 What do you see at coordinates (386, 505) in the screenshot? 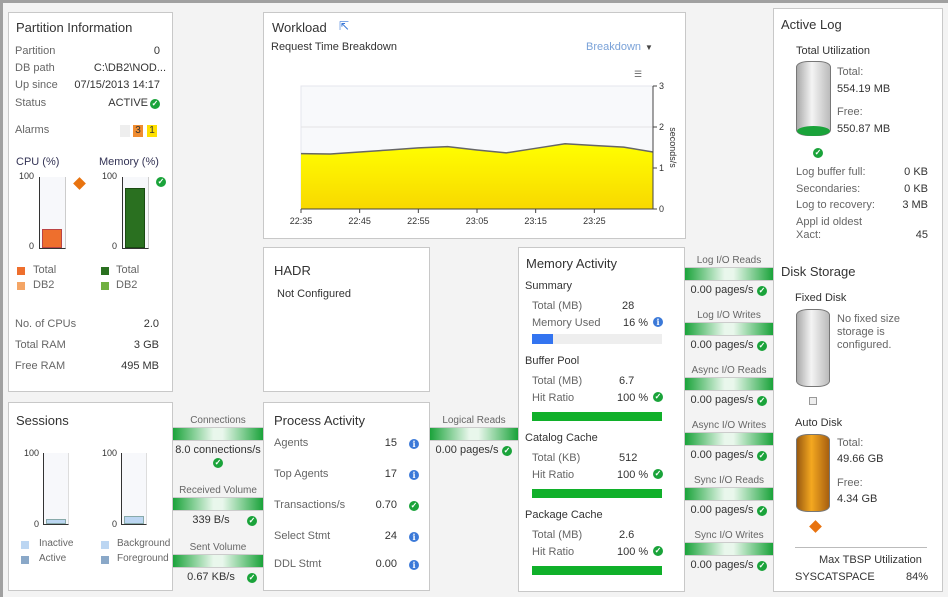
I see `process-value: 0.70` at bounding box center [386, 505].